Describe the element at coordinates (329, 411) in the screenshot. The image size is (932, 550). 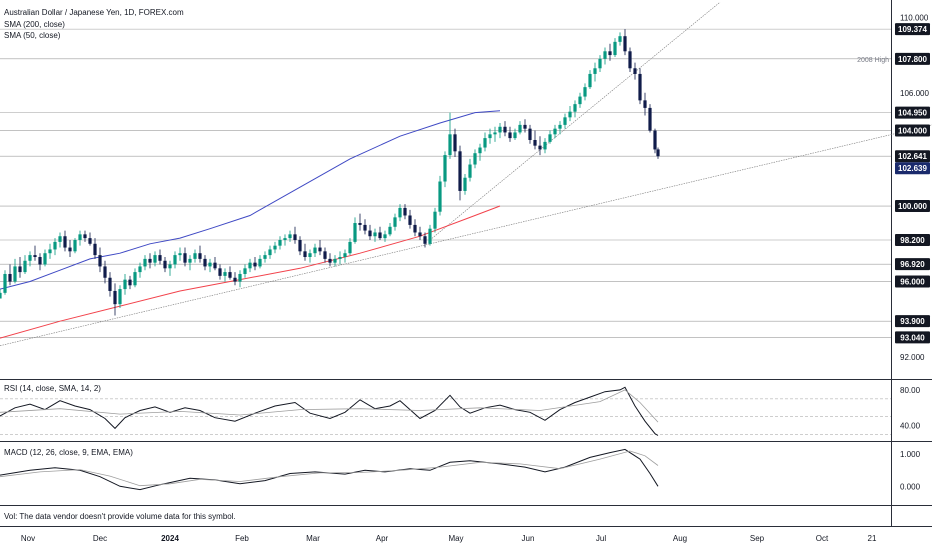
I see `rsi-line` at that location.